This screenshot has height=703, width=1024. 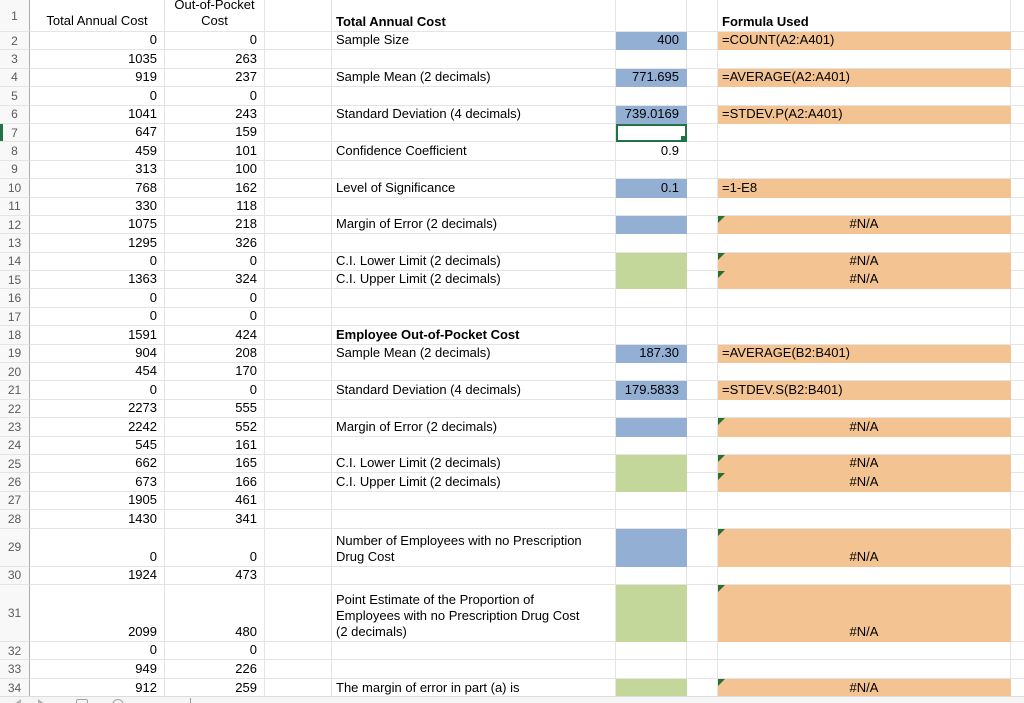 I want to click on cell-e-4: 771.695, so click(x=651, y=78).